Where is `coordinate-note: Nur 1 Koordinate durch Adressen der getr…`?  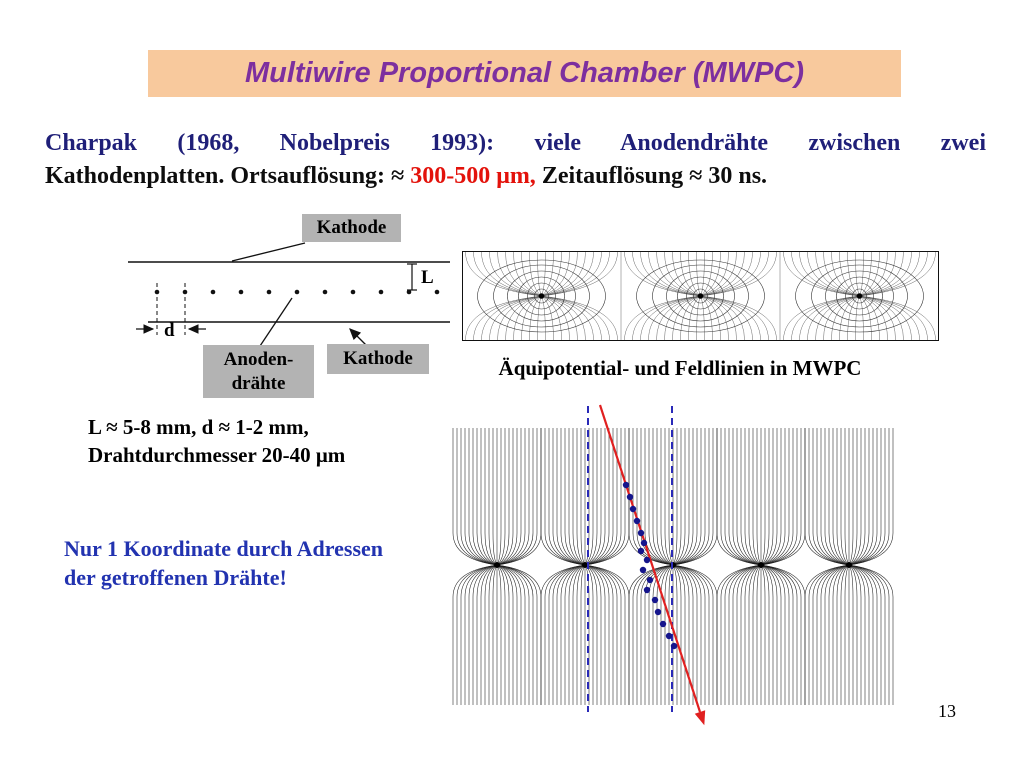
coordinate-note: Nur 1 Koordinate durch Adressen der getr… is located at coordinates (223, 563).